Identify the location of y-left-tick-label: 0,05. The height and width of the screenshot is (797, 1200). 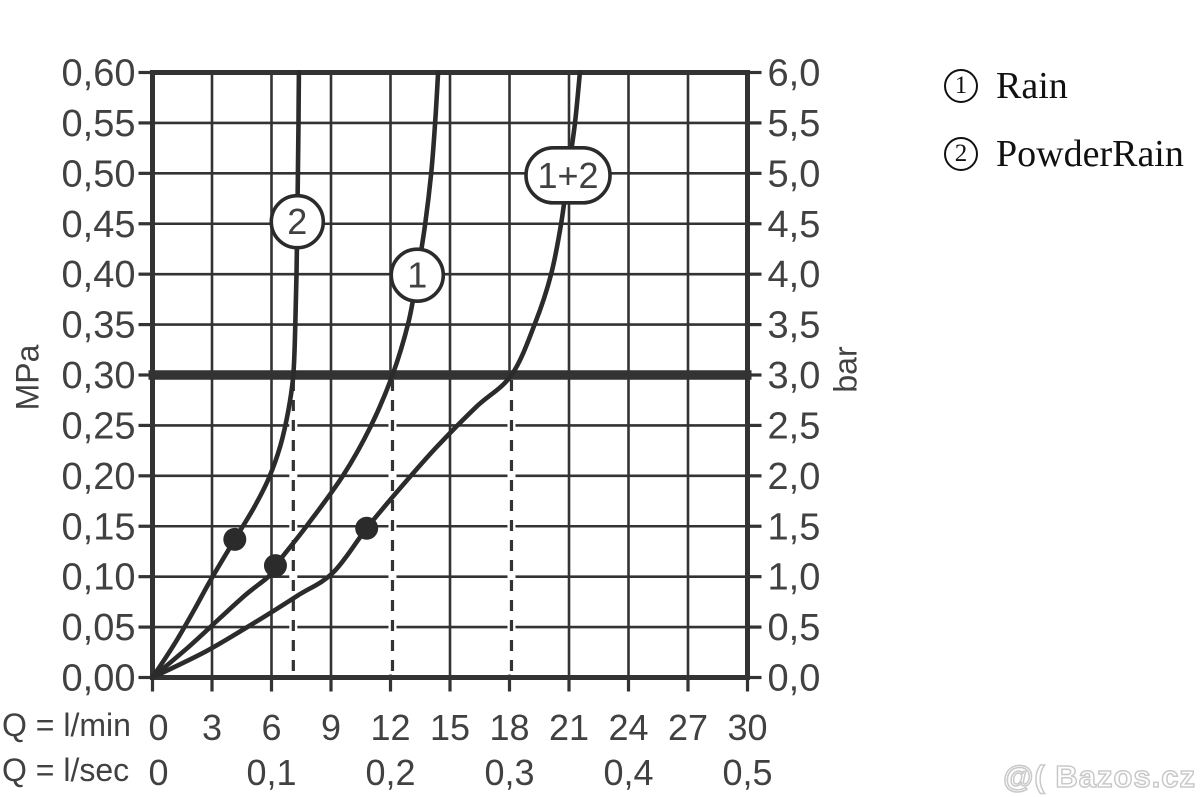
(99, 628).